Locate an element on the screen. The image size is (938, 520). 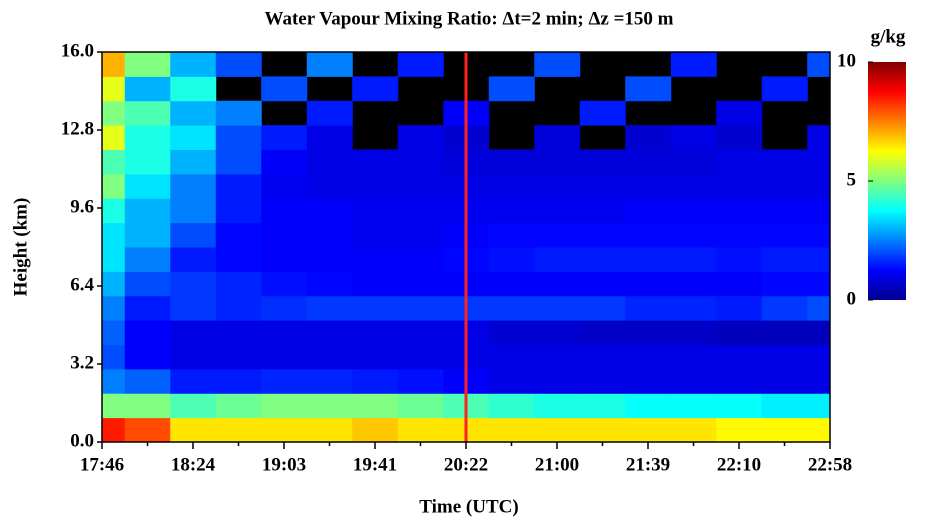
colorbar-label: g/kg is located at coordinates (888, 36).